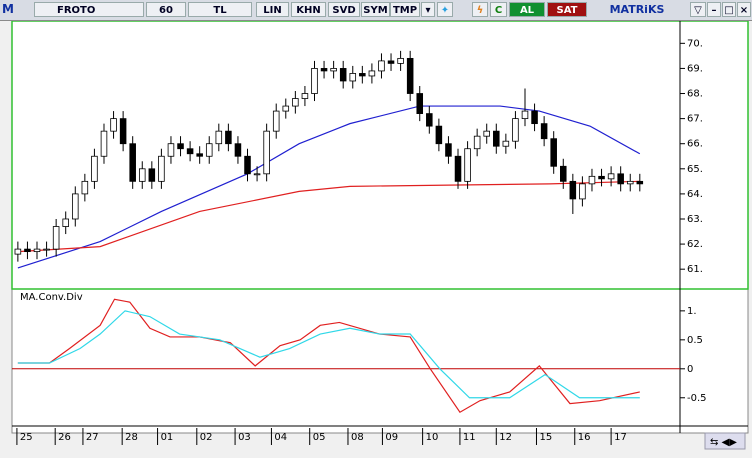  I want to click on y-tick-label: 64., so click(695, 194).